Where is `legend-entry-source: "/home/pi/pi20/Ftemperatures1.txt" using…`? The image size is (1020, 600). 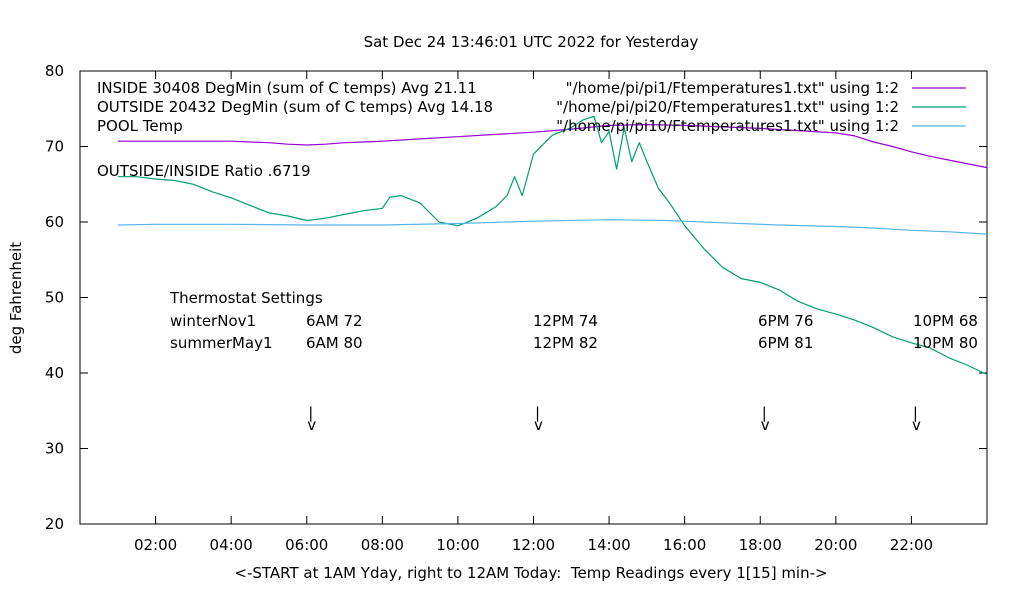
legend-entry-source: "/home/pi/pi20/Ftemperatures1.txt" using… is located at coordinates (727, 107).